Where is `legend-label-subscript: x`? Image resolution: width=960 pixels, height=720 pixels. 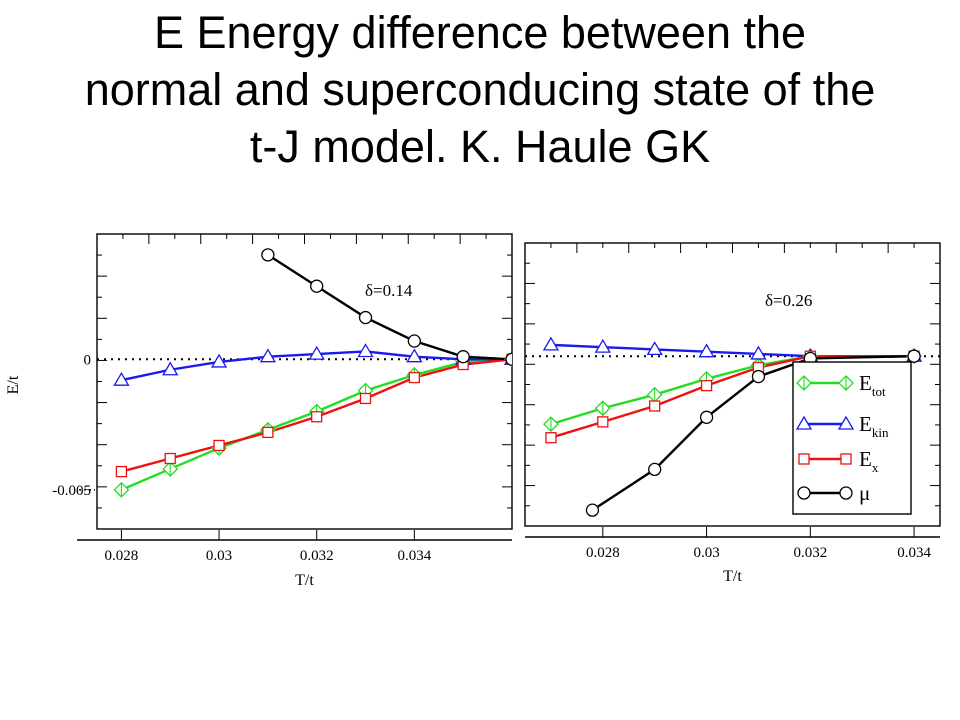
legend-label-subscript: x is located at coordinates (875, 467).